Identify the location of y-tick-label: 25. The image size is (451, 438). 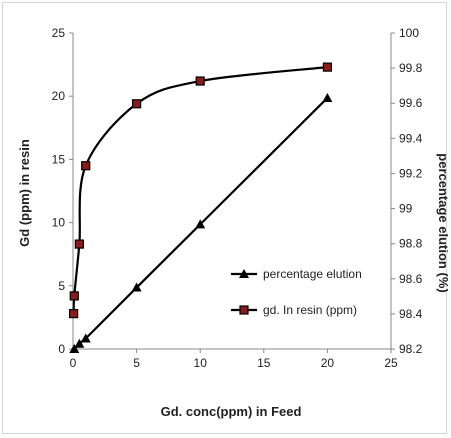
(59, 33).